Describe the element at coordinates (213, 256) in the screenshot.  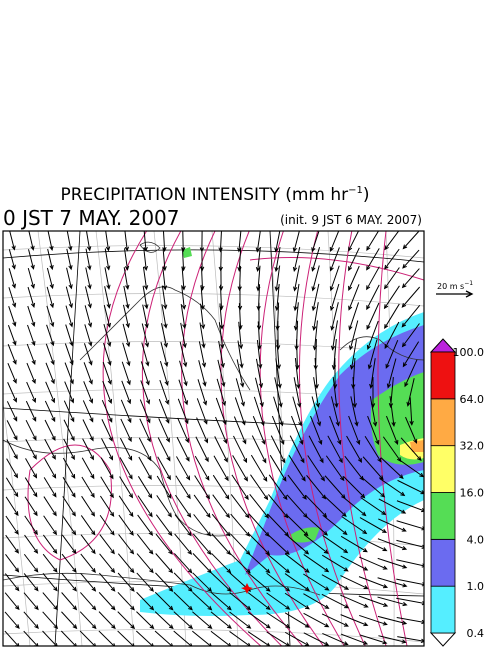
I see `graticule-major` at that location.